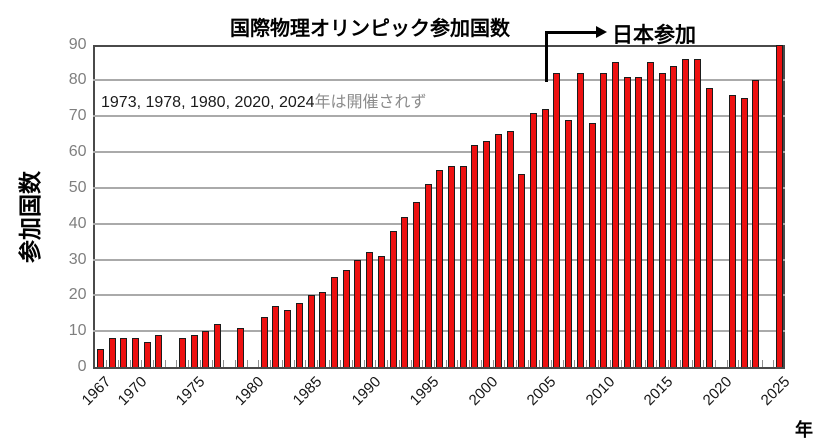 This screenshot has height=443, width=820. Describe the element at coordinates (541, 391) in the screenshot. I see `x-tick-label-2005: 2005` at that location.